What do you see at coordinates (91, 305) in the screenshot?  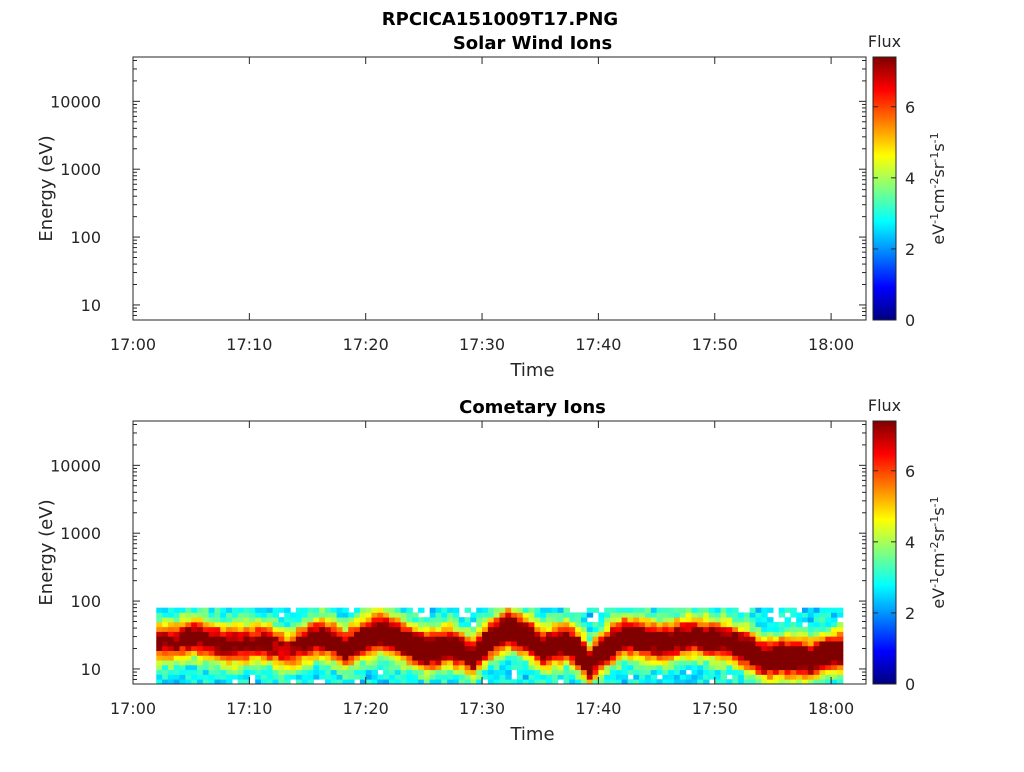 I see `y-tick-label: 10` at bounding box center [91, 305].